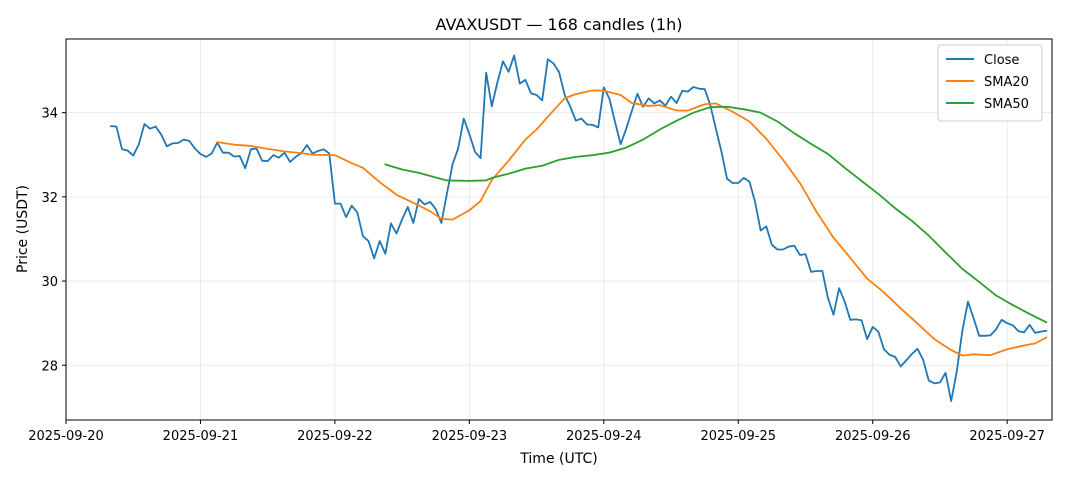  What do you see at coordinates (604, 436) in the screenshot?
I see `x-tick-label: 2025-09-24` at bounding box center [604, 436].